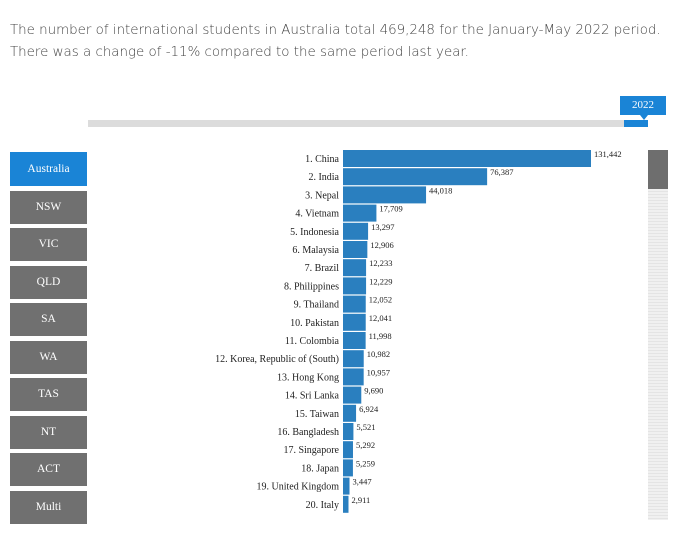 This screenshot has height=538, width=683. I want to click on category-label-19: 19. United Kingdom, so click(298, 487).